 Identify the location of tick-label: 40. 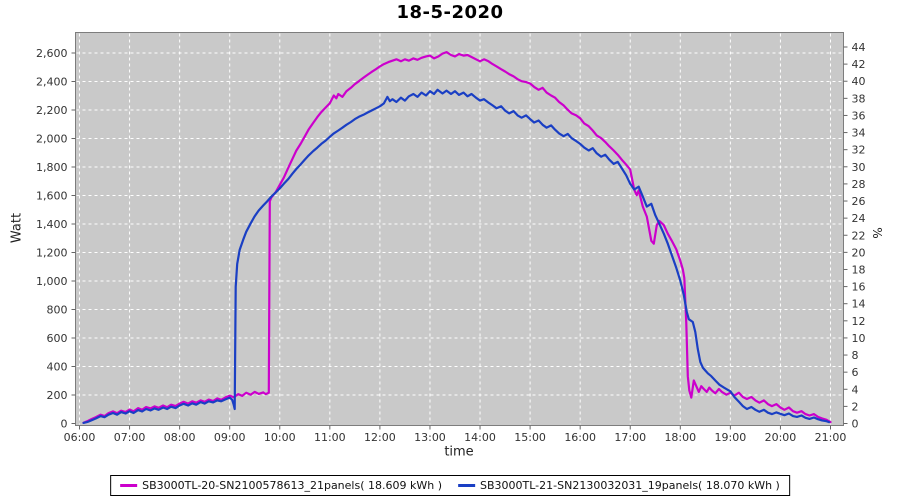
(859, 81).